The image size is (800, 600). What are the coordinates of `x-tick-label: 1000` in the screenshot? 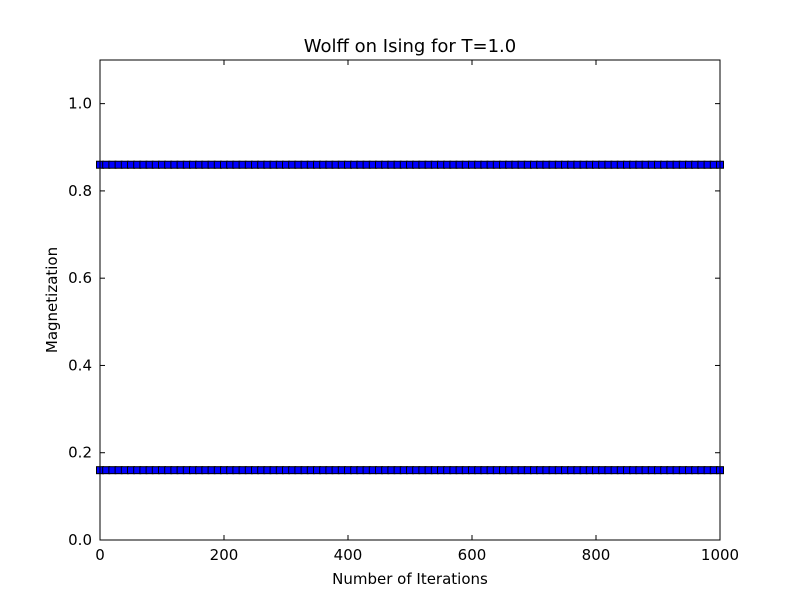 It's located at (720, 555).